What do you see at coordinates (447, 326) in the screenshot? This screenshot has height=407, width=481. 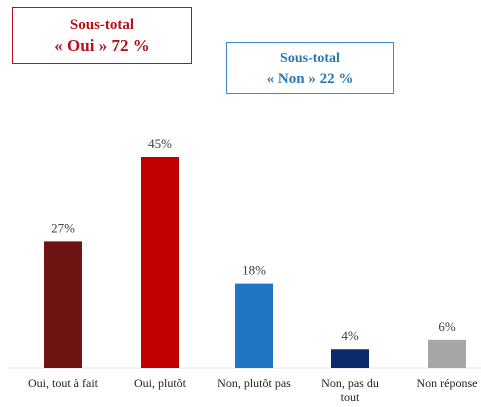 I see `value-label-5: 6%` at bounding box center [447, 326].